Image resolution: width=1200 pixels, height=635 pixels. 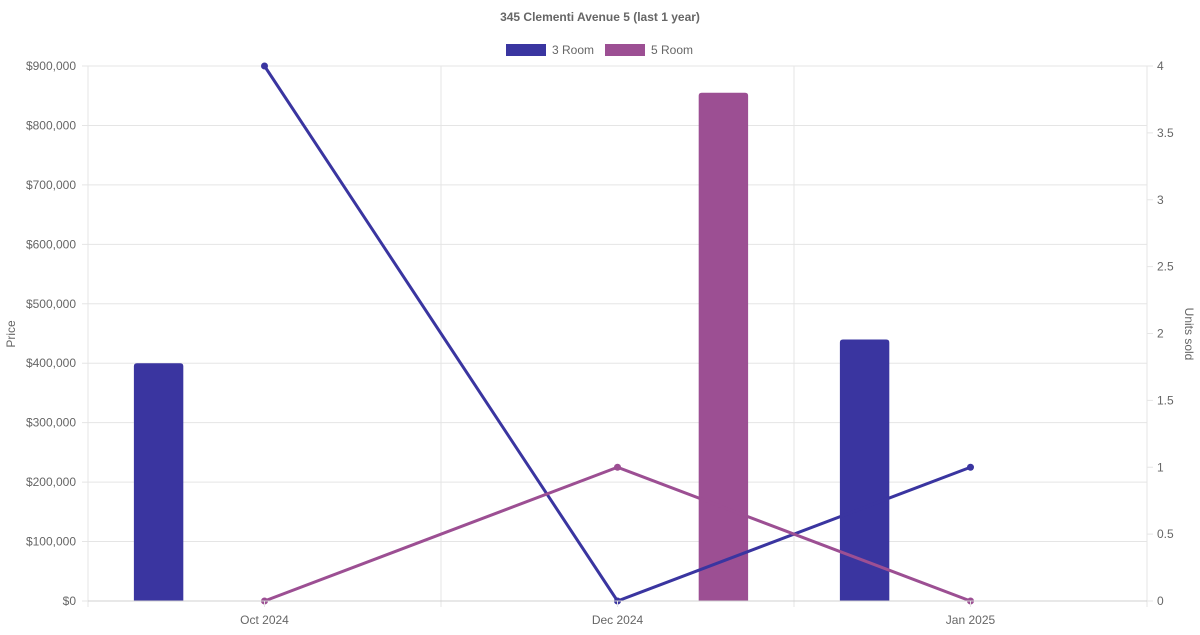 I want to click on left-tick-label: $400,000, so click(x=51, y=363).